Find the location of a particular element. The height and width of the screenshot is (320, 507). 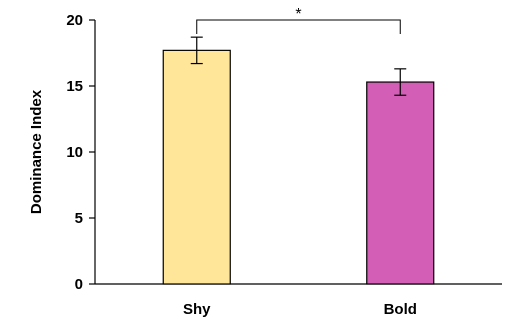

bar-shy is located at coordinates (196, 167).